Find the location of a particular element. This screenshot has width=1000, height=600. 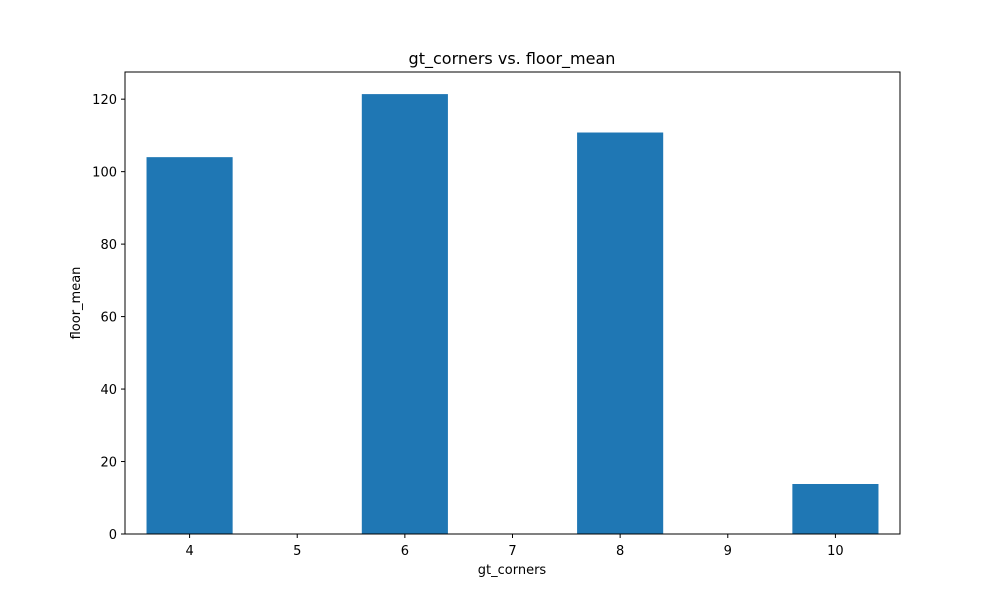

x-tick-label: 6 is located at coordinates (405, 551).